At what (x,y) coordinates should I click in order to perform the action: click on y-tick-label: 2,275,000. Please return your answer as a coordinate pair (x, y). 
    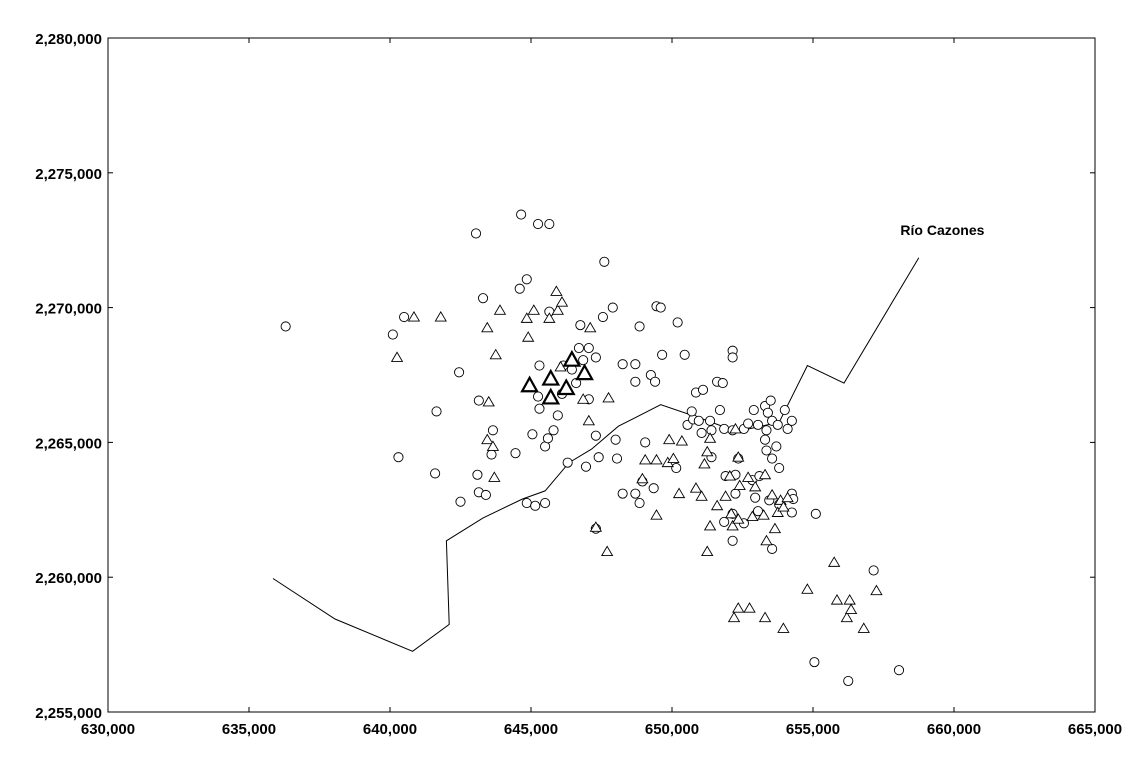
    Looking at the image, I should click on (68, 174).